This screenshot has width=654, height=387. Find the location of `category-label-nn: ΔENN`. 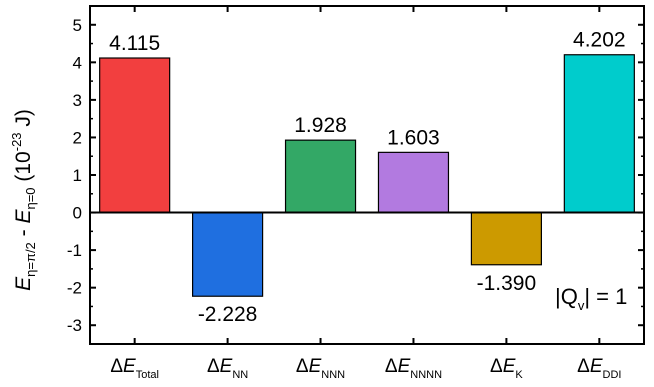

category-label-nn: ΔENN is located at coordinates (227, 368).